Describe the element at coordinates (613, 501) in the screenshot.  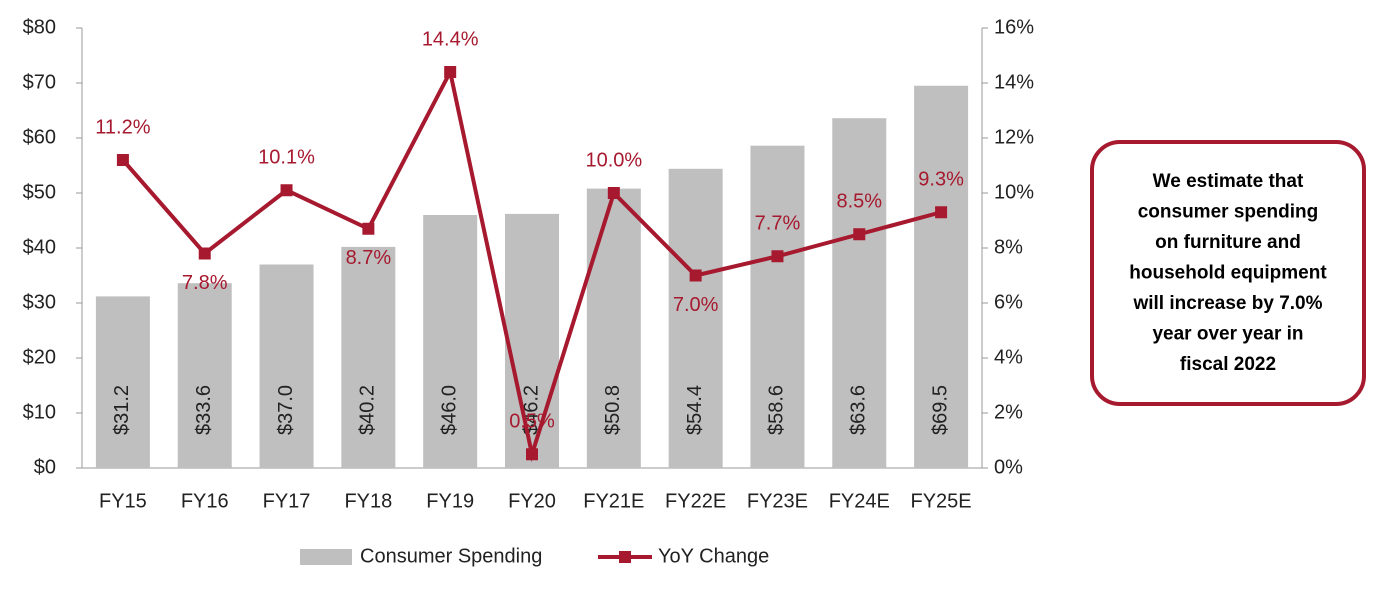
I see `x-tick-label: FY21E` at that location.